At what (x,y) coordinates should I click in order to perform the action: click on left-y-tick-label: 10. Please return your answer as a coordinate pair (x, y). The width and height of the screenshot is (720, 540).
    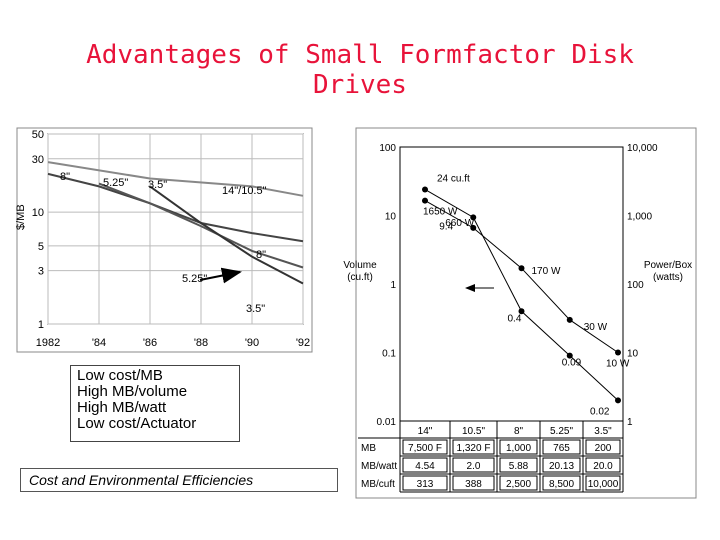
    Looking at the image, I should click on (38, 213).